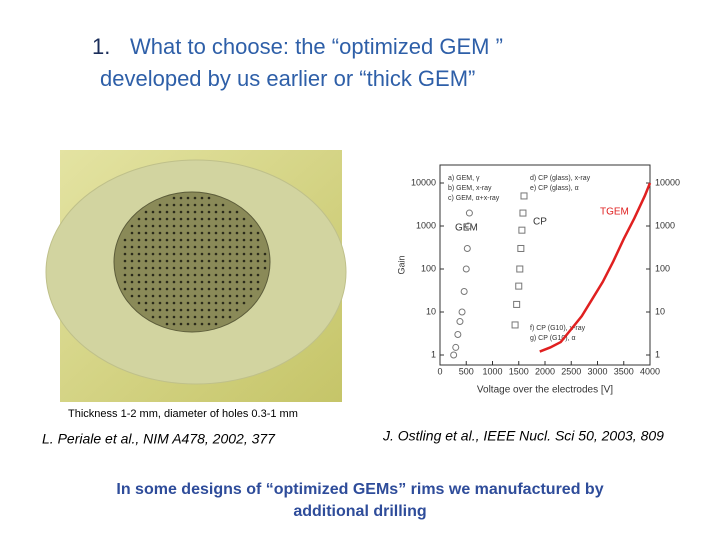  What do you see at coordinates (595, 267) in the screenshot?
I see `data-line` at bounding box center [595, 267].